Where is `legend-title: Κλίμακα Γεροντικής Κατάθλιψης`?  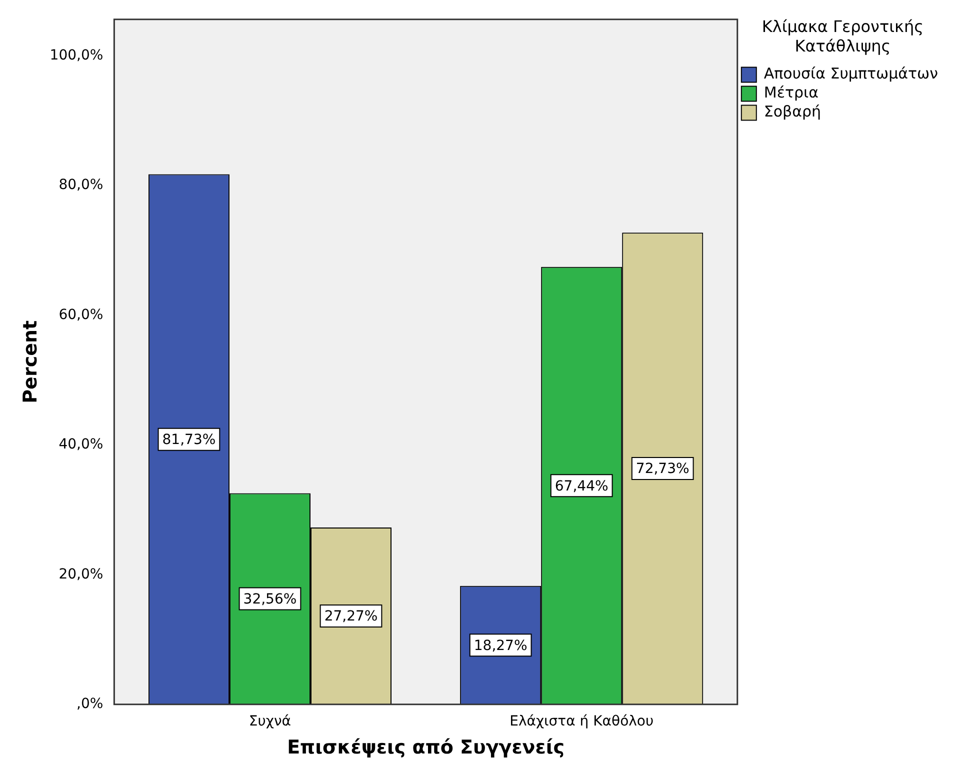
legend-title: Κλίμακα Γεροντικής Κατάθλιψης is located at coordinates (843, 36).